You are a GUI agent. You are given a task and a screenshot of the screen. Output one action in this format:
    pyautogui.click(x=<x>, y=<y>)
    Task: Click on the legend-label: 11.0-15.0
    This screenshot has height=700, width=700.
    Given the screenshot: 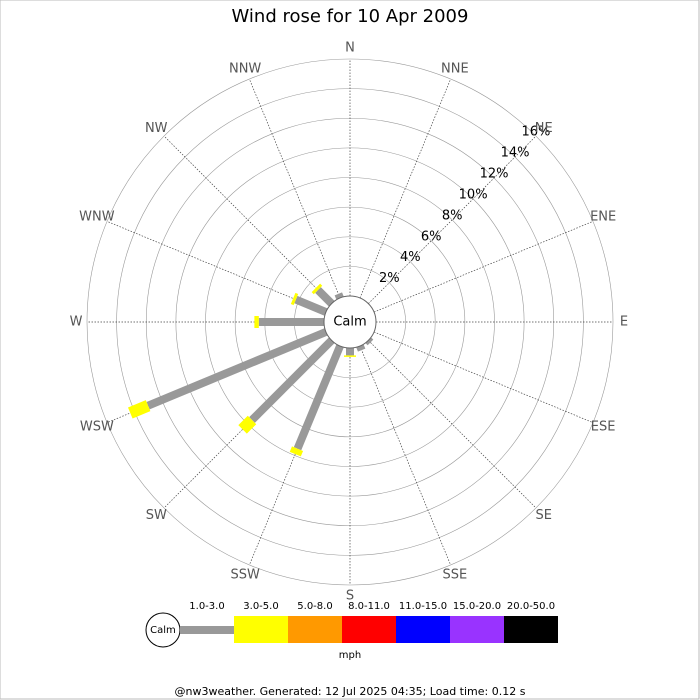 What is the action you would take?
    pyautogui.click(x=423, y=606)
    